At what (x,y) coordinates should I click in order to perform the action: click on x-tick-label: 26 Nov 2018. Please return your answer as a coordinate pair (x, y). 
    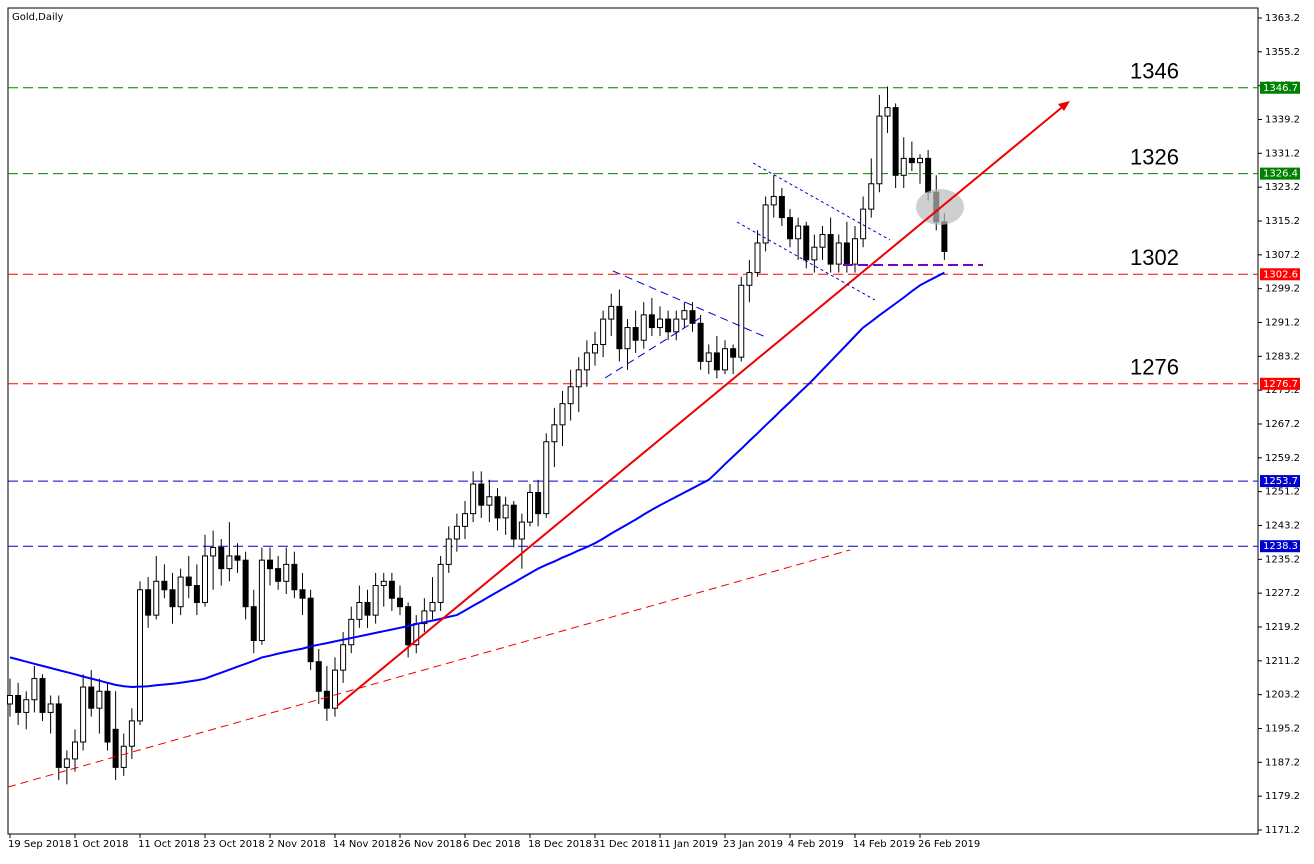
    Looking at the image, I should click on (430, 844).